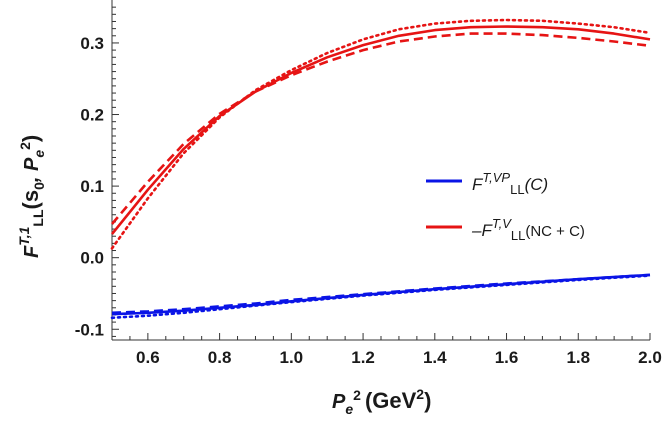  Describe the element at coordinates (92, 186) in the screenshot. I see `y-tick-label: 0.1` at that location.